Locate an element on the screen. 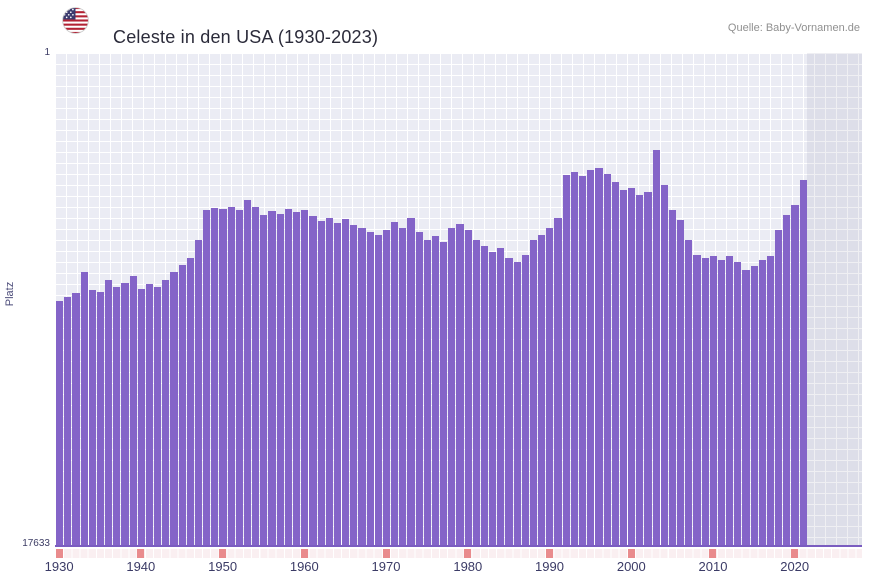 This screenshot has height=587, width=873. bar-2007 is located at coordinates (689, 392).